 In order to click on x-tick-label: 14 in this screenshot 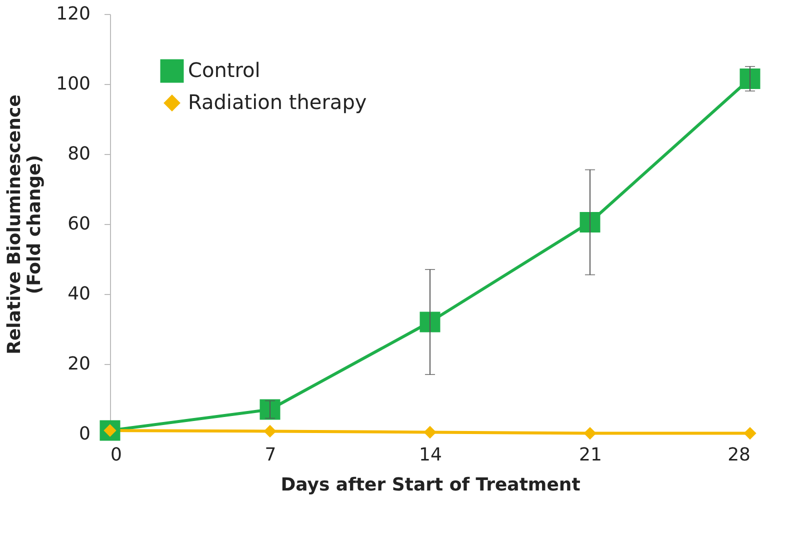, I will do `click(430, 455)`.